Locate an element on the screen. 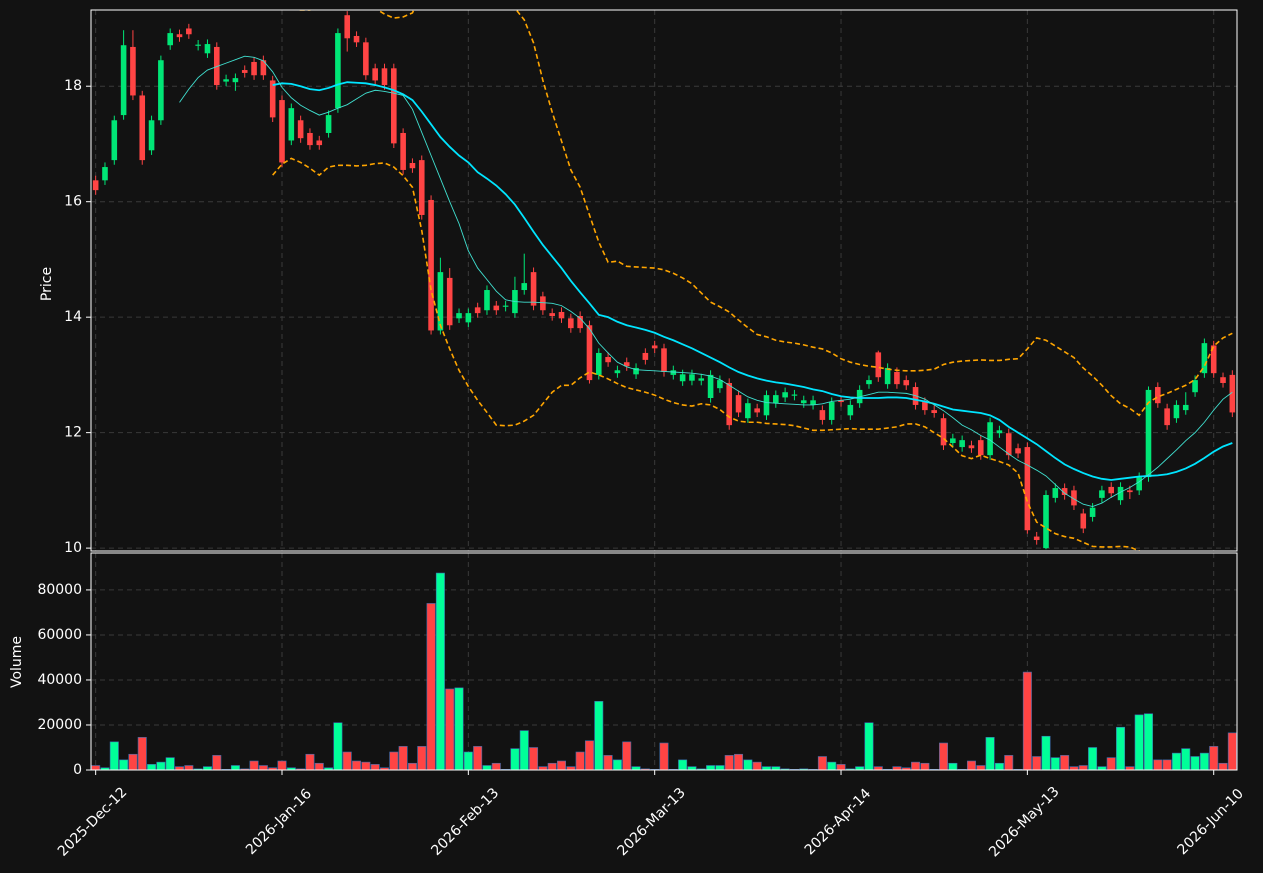  y-tick-label: 16 is located at coordinates (73, 202).